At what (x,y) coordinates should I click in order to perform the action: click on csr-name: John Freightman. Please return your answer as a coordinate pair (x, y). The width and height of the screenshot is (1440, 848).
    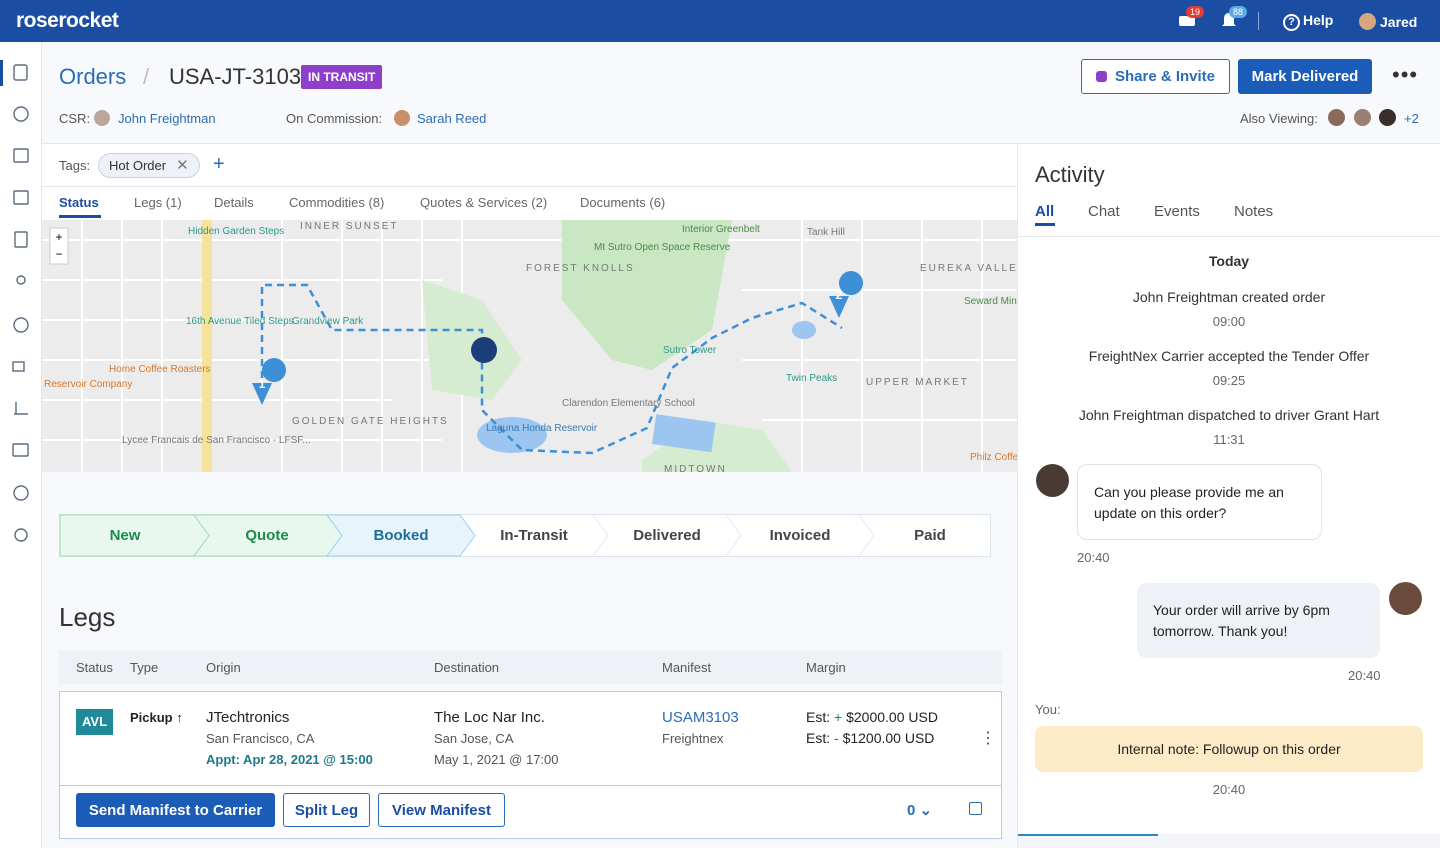
    Looking at the image, I should click on (167, 118).